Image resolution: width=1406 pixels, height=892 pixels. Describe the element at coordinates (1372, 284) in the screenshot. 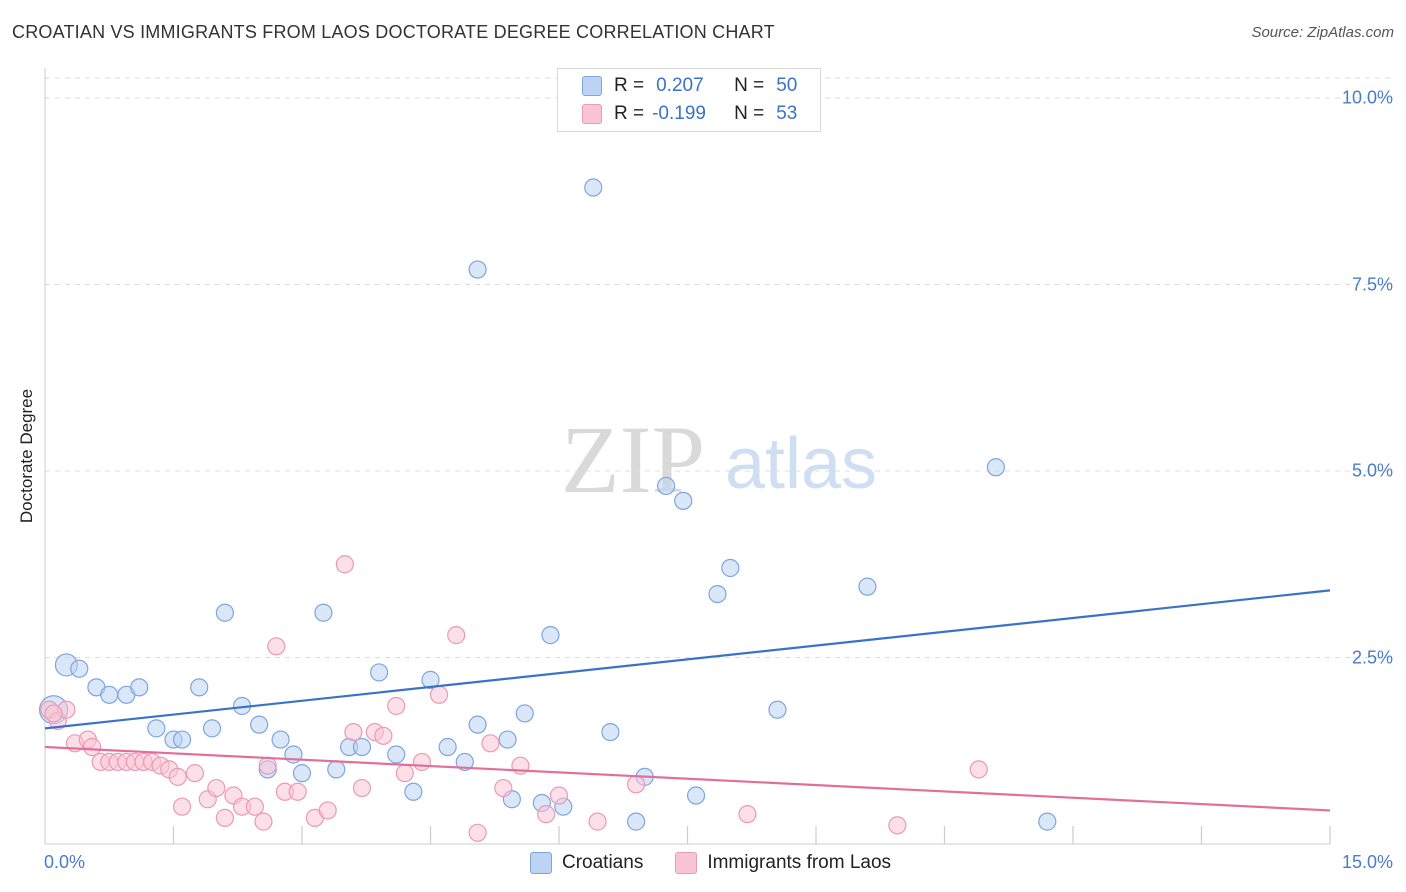

I see `y-tick-label: 7.5%` at that location.